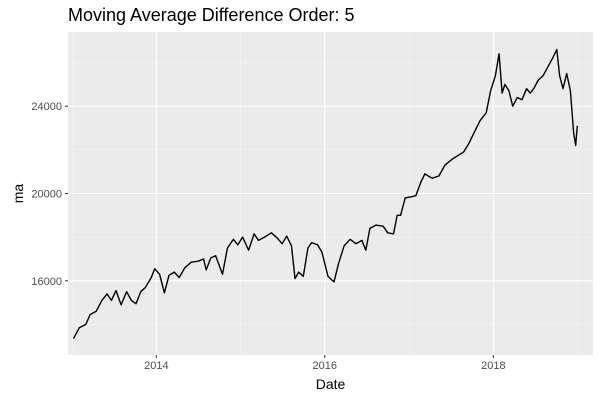 The height and width of the screenshot is (400, 600). I want to click on y-tick-label: 16000, so click(46, 282).